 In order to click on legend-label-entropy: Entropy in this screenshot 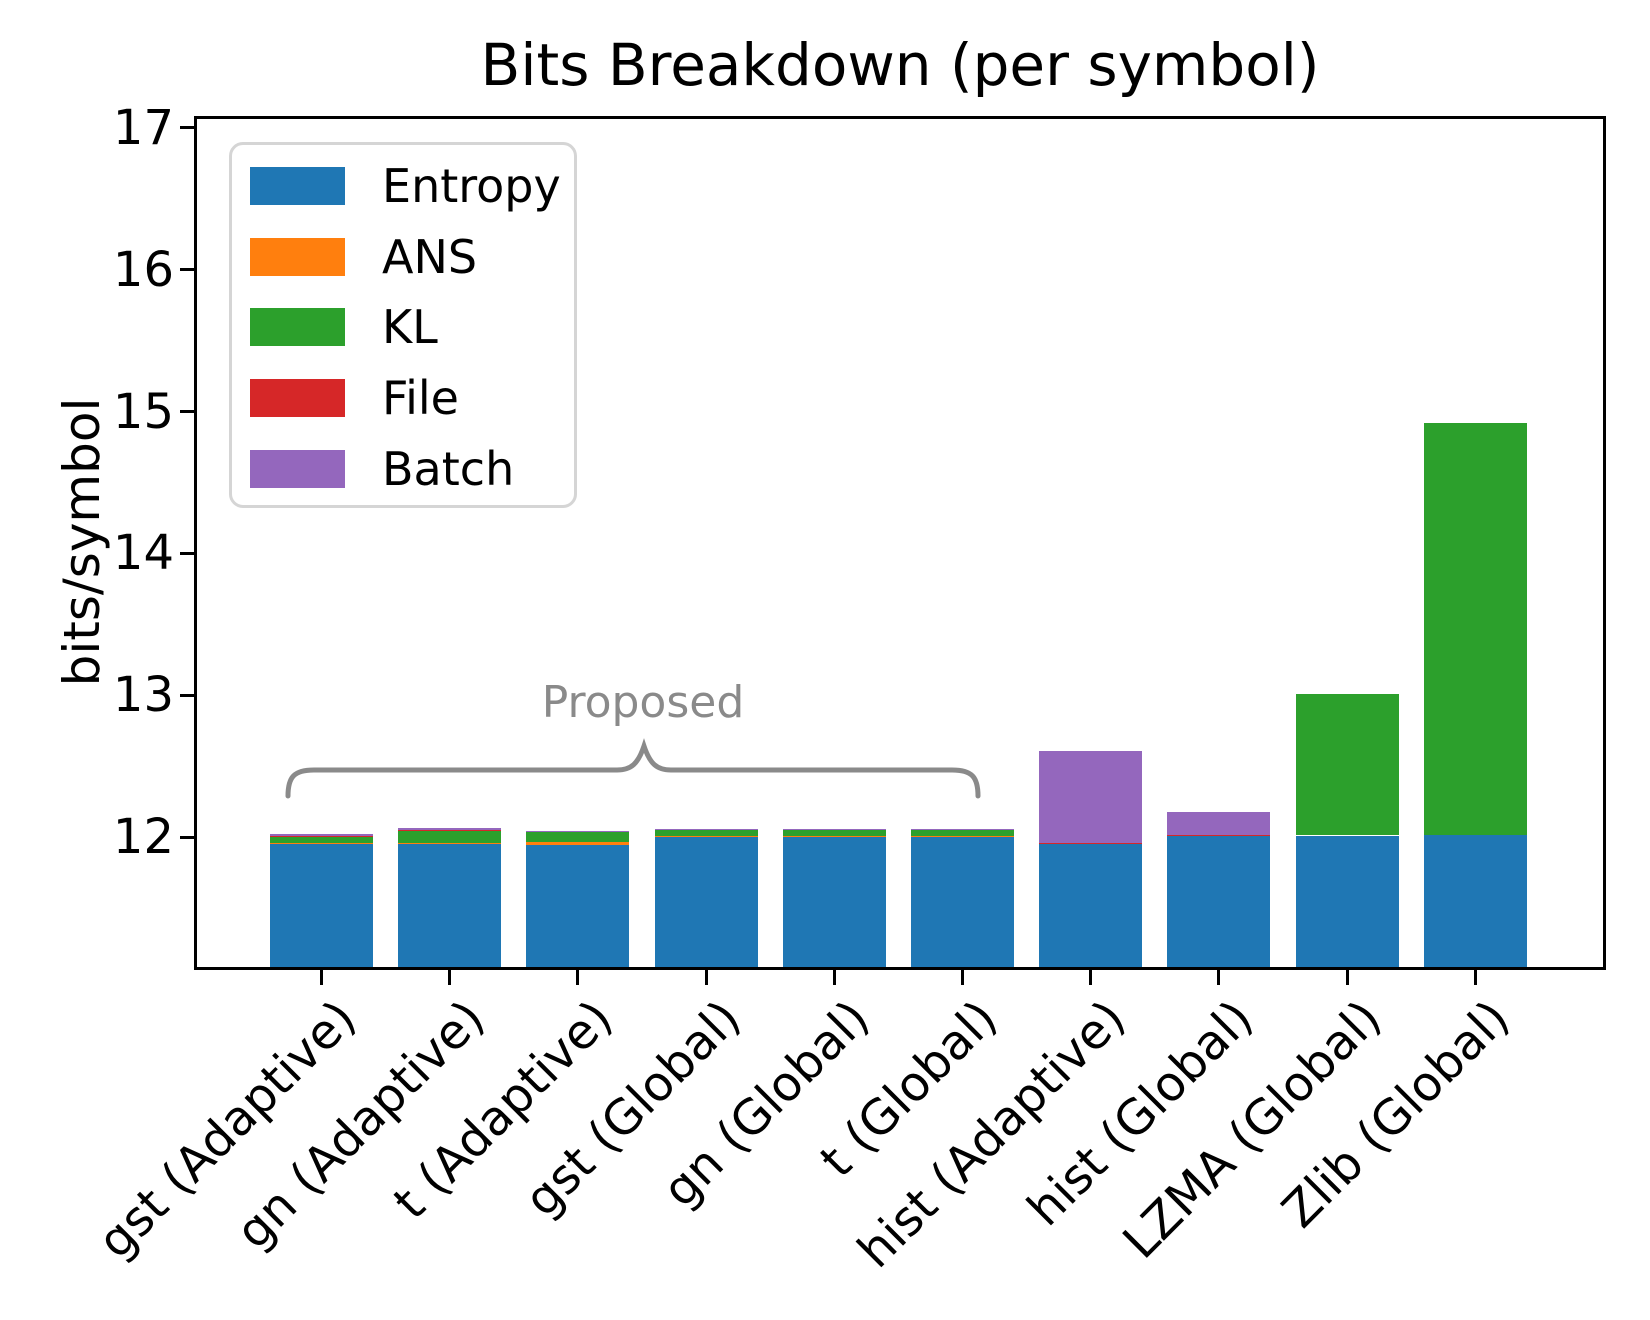, I will do `click(471, 186)`.